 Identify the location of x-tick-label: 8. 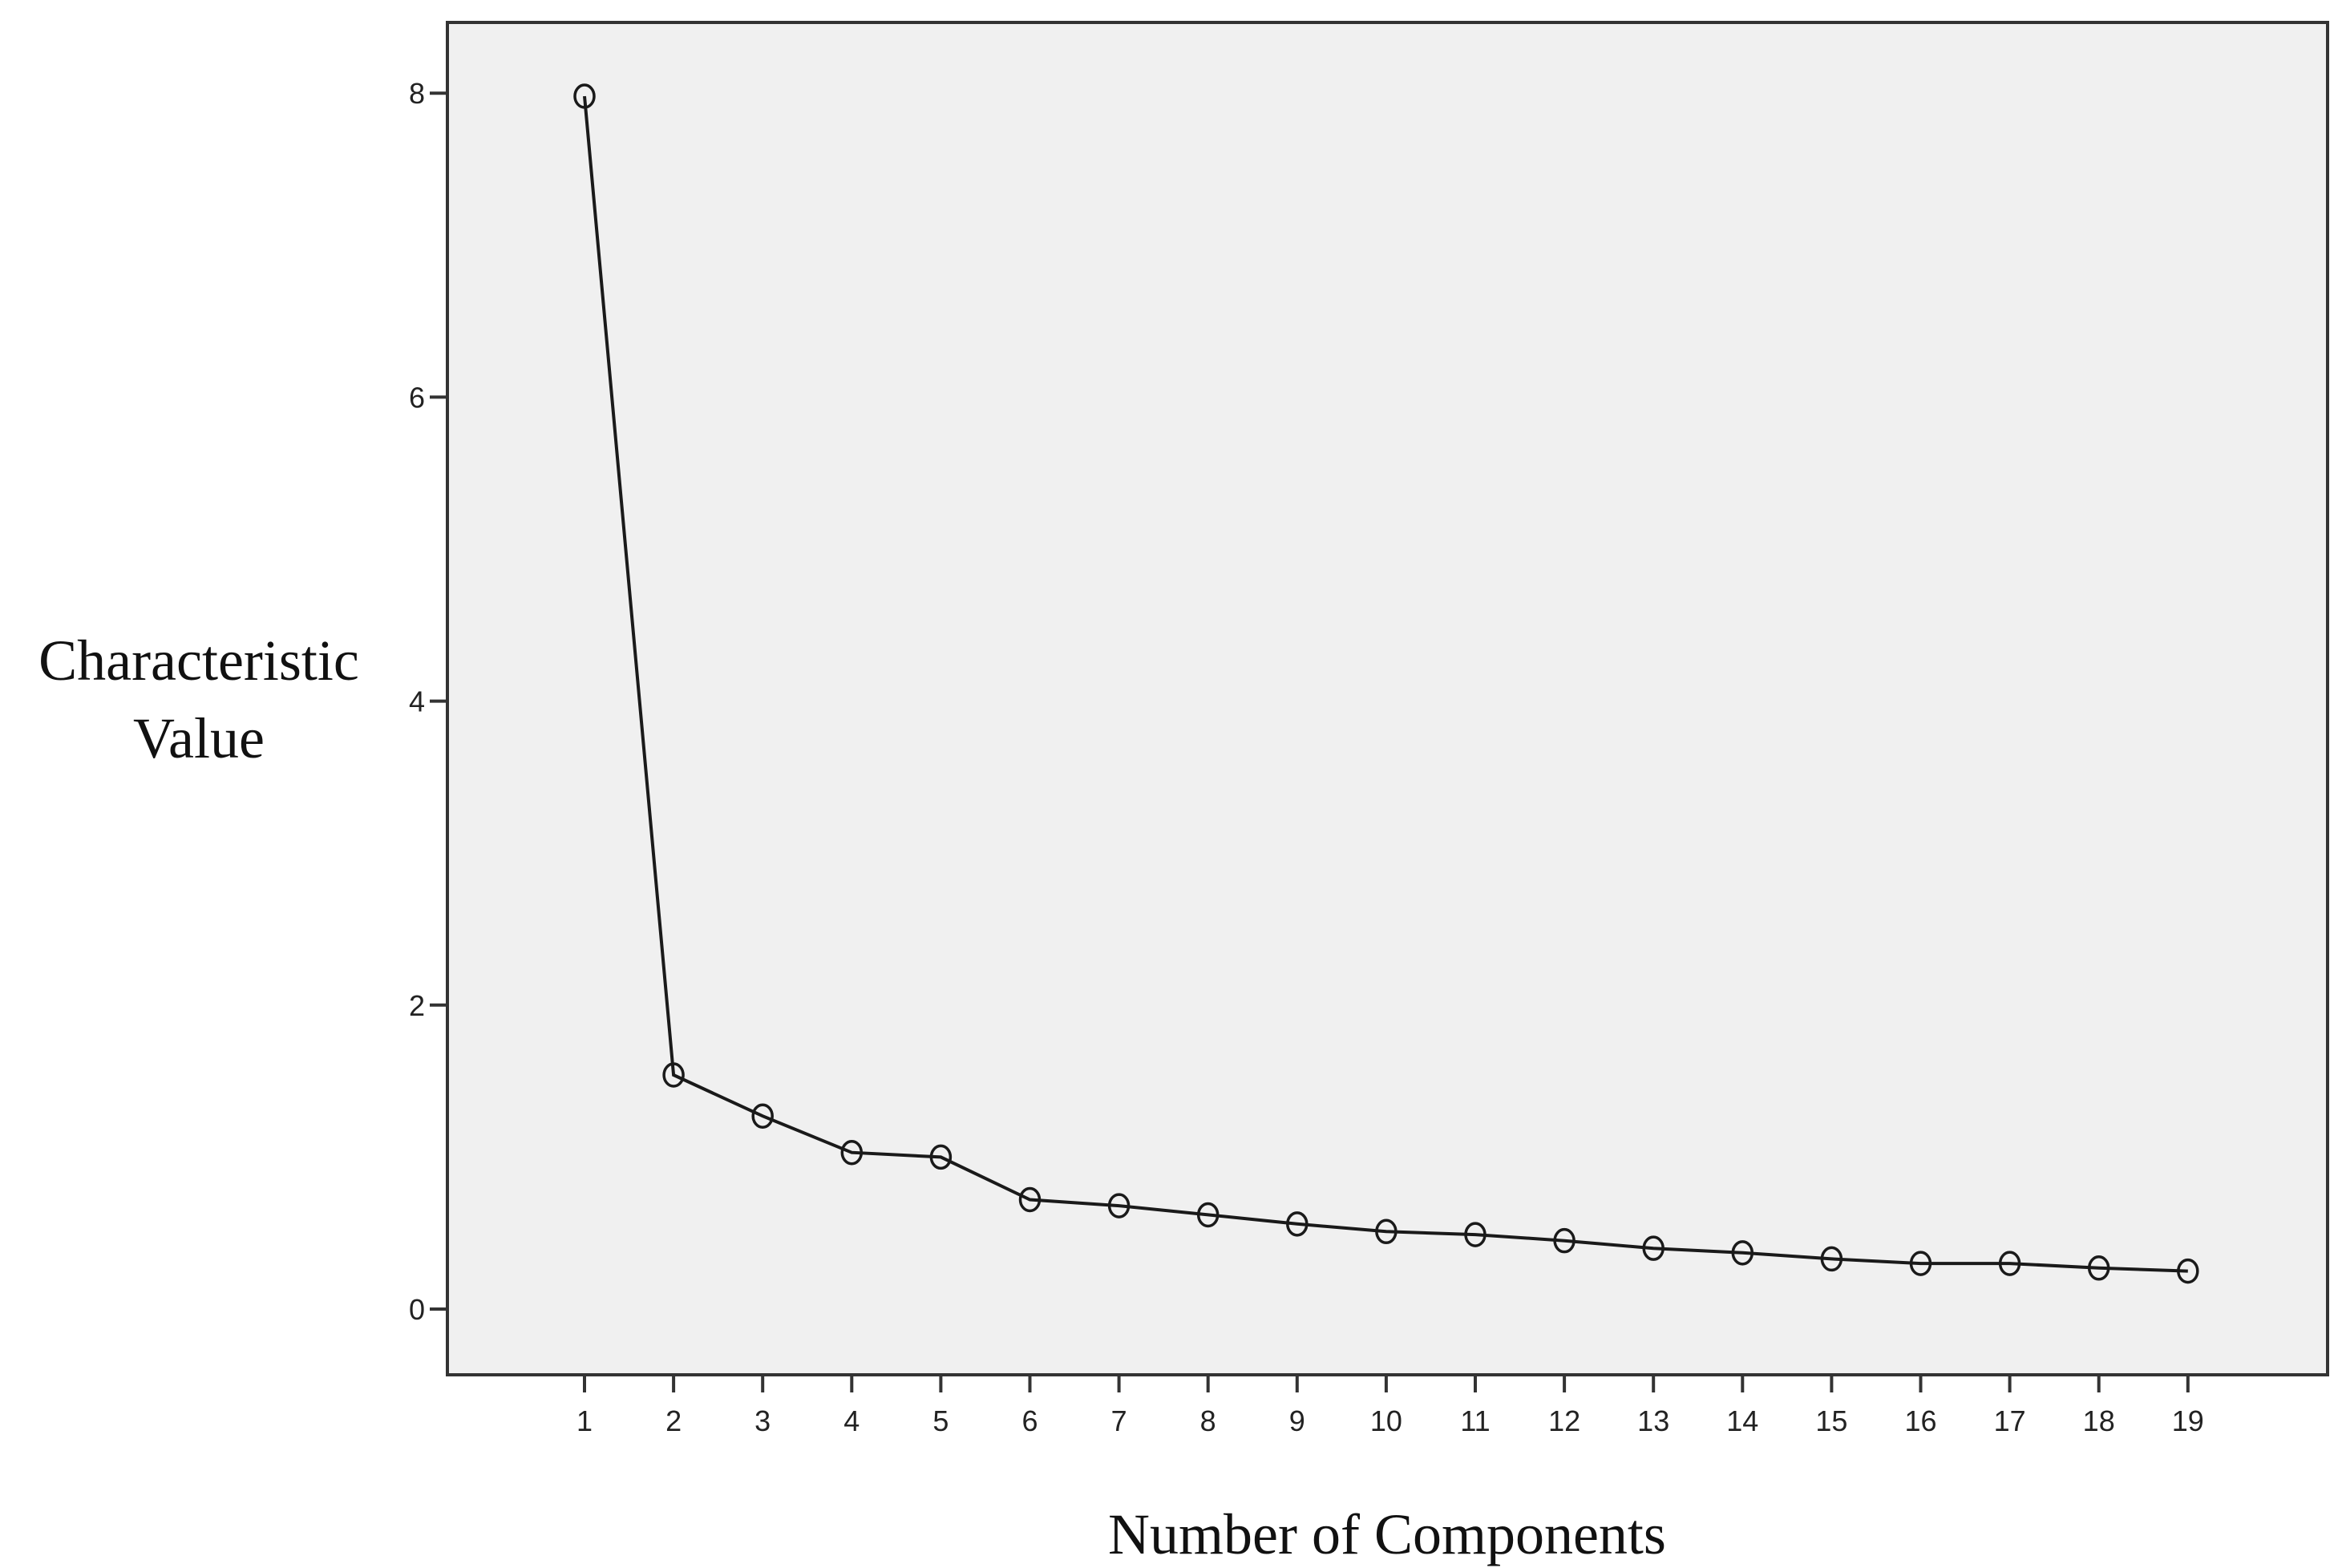
(1208, 1420).